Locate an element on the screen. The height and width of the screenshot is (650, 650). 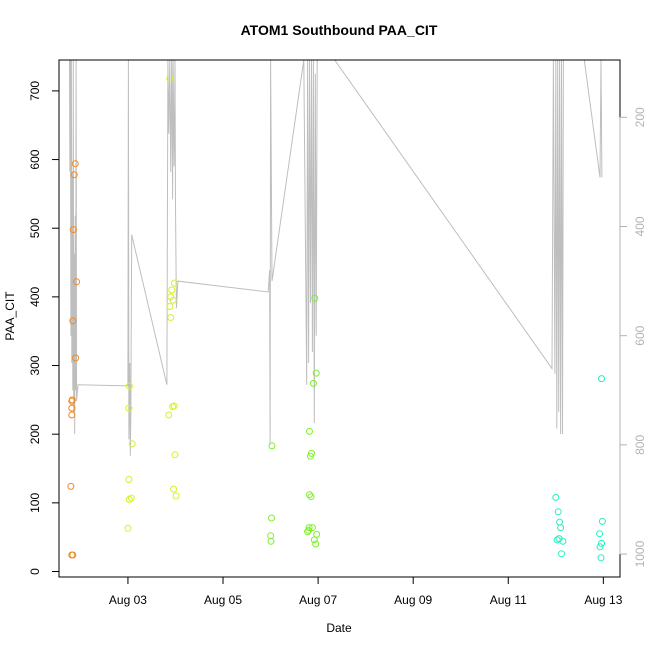
right-y-tick-label: 600 is located at coordinates (640, 335).